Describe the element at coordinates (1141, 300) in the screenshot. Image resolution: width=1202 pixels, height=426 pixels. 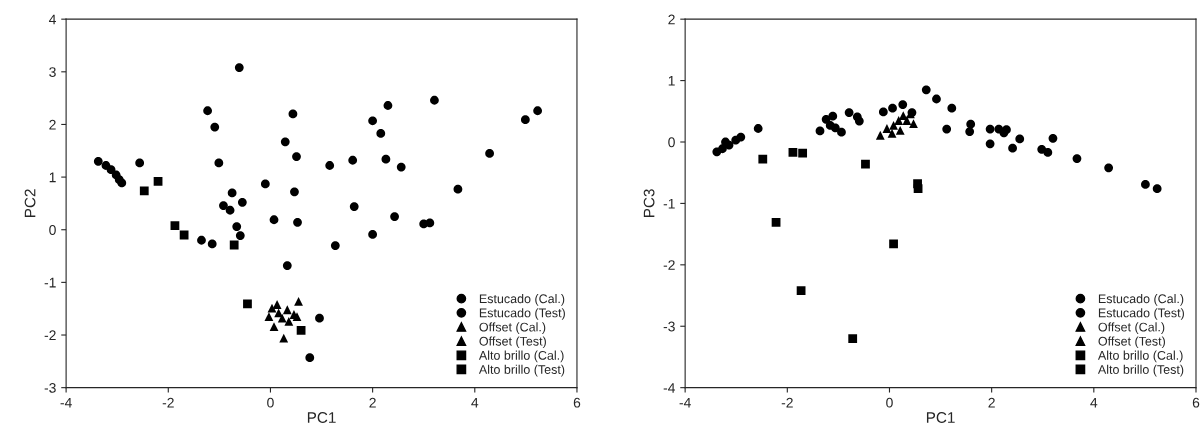
I see `legend-label: Estucado (Cal.)` at that location.